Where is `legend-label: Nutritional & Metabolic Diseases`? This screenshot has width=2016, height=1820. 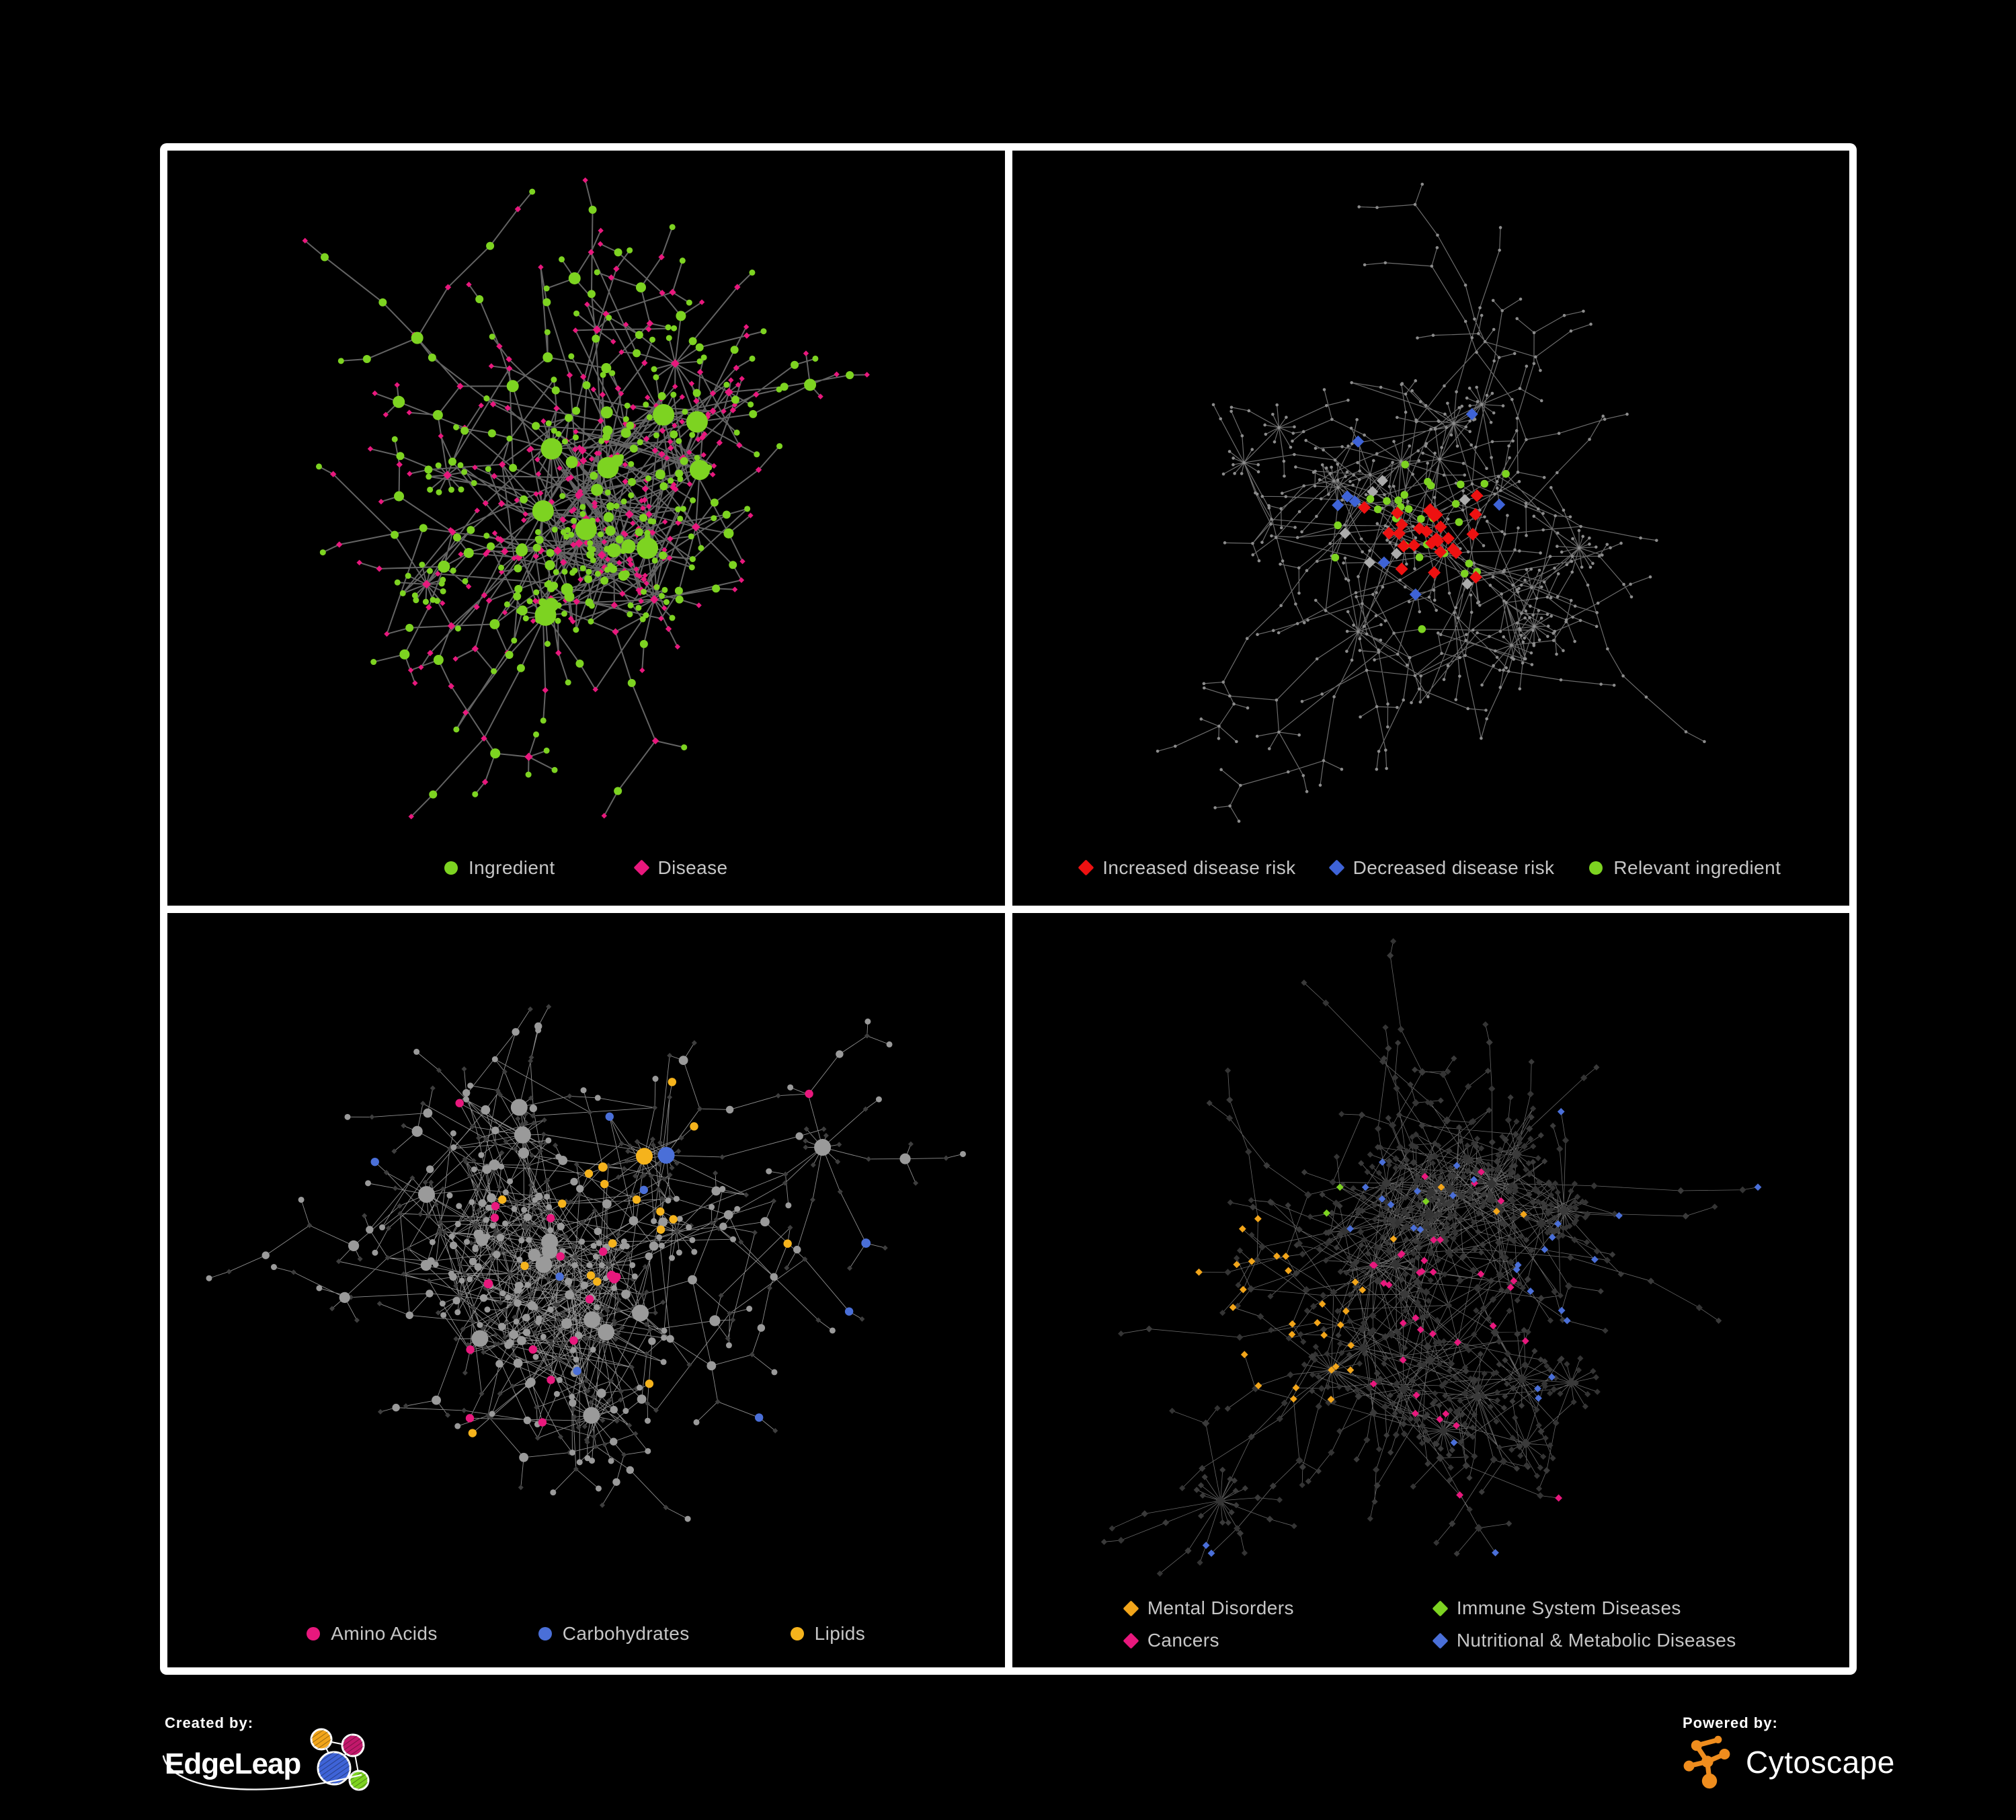
legend-label: Nutritional & Metabolic Diseases is located at coordinates (1596, 1640).